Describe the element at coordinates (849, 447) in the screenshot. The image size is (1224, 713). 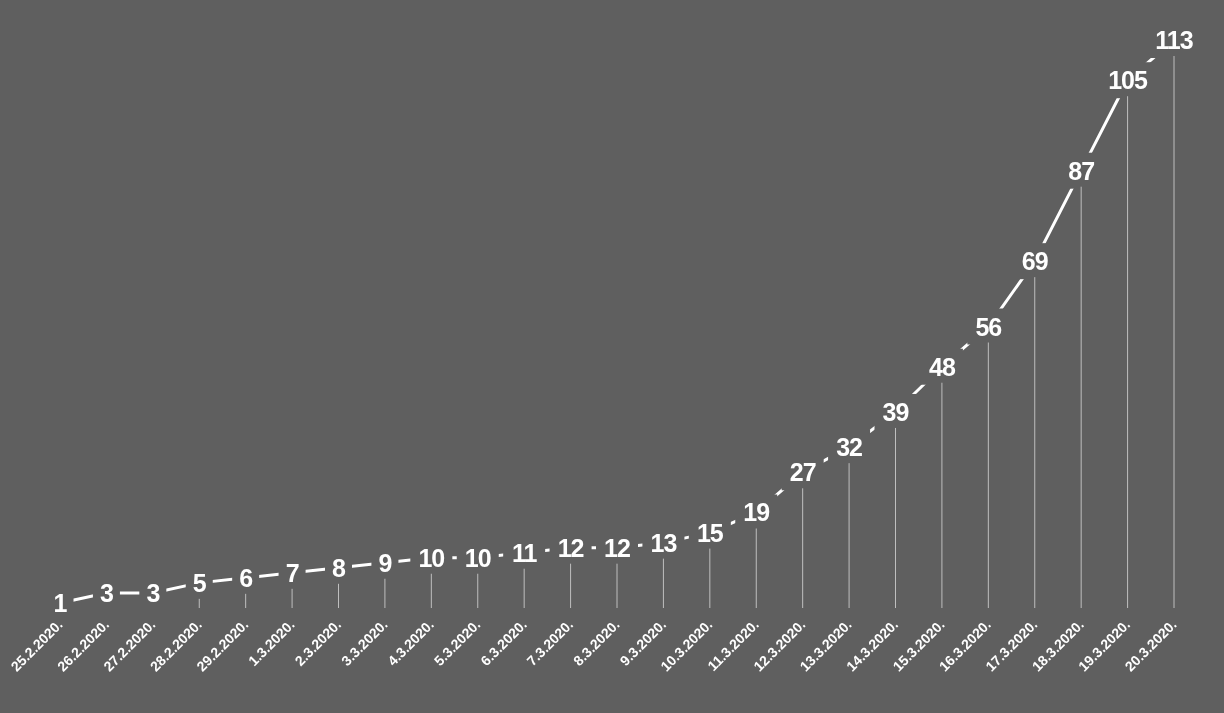
I see `data-label: 32` at that location.